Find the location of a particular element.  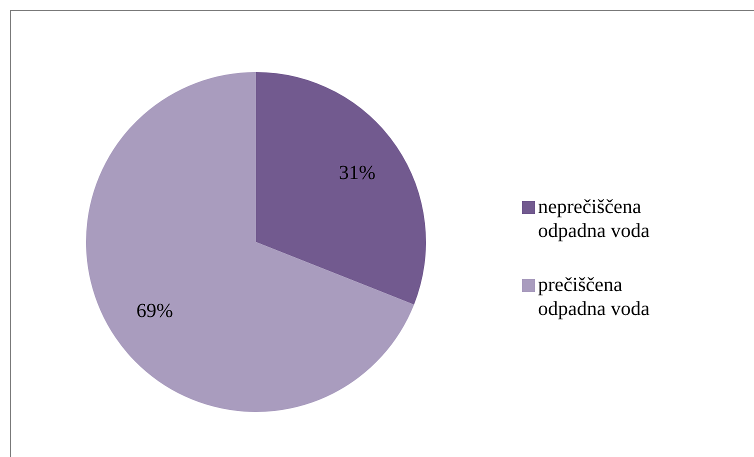

data-label: 31% is located at coordinates (357, 173).